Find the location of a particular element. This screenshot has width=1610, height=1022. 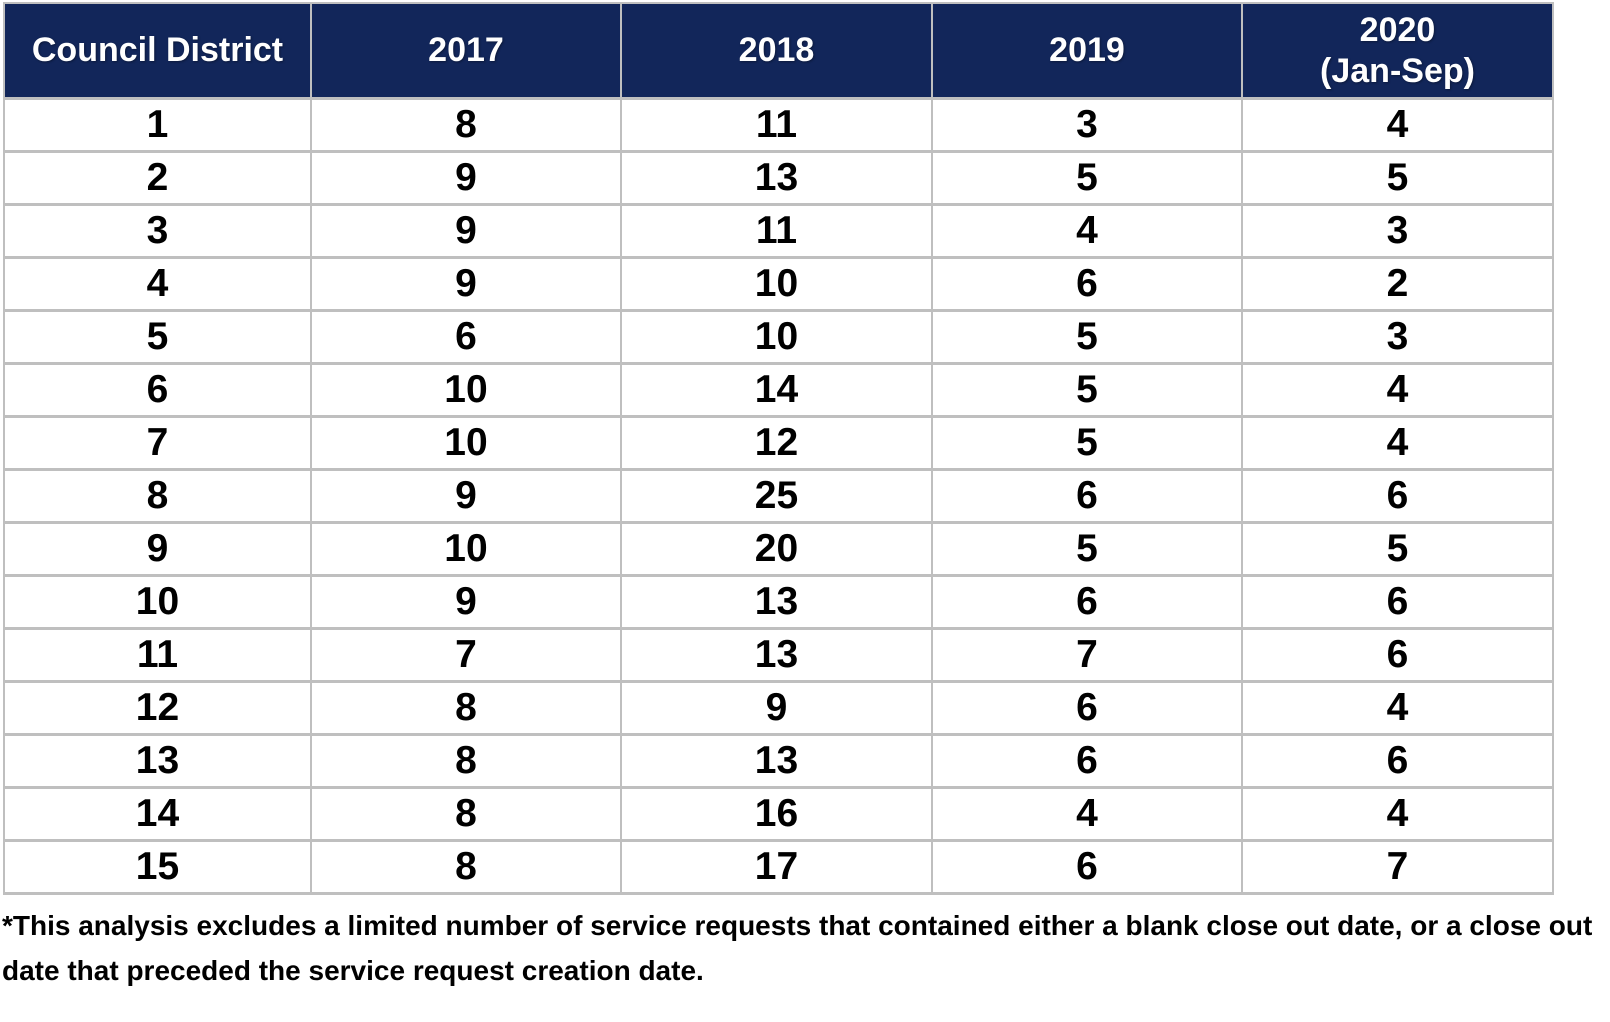

table-row: 5 6 10 5 3 is located at coordinates (778, 337).